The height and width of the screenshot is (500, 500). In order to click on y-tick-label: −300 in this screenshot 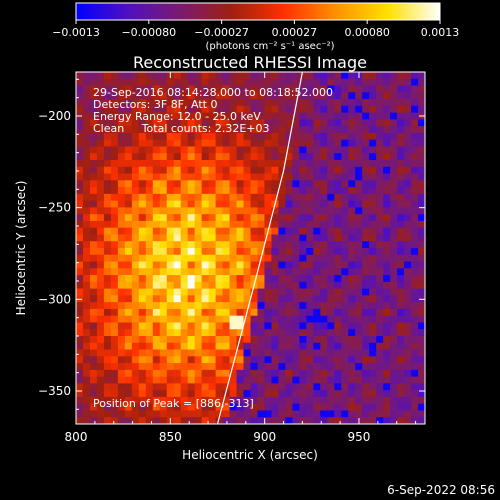, I will do `click(54, 299)`.